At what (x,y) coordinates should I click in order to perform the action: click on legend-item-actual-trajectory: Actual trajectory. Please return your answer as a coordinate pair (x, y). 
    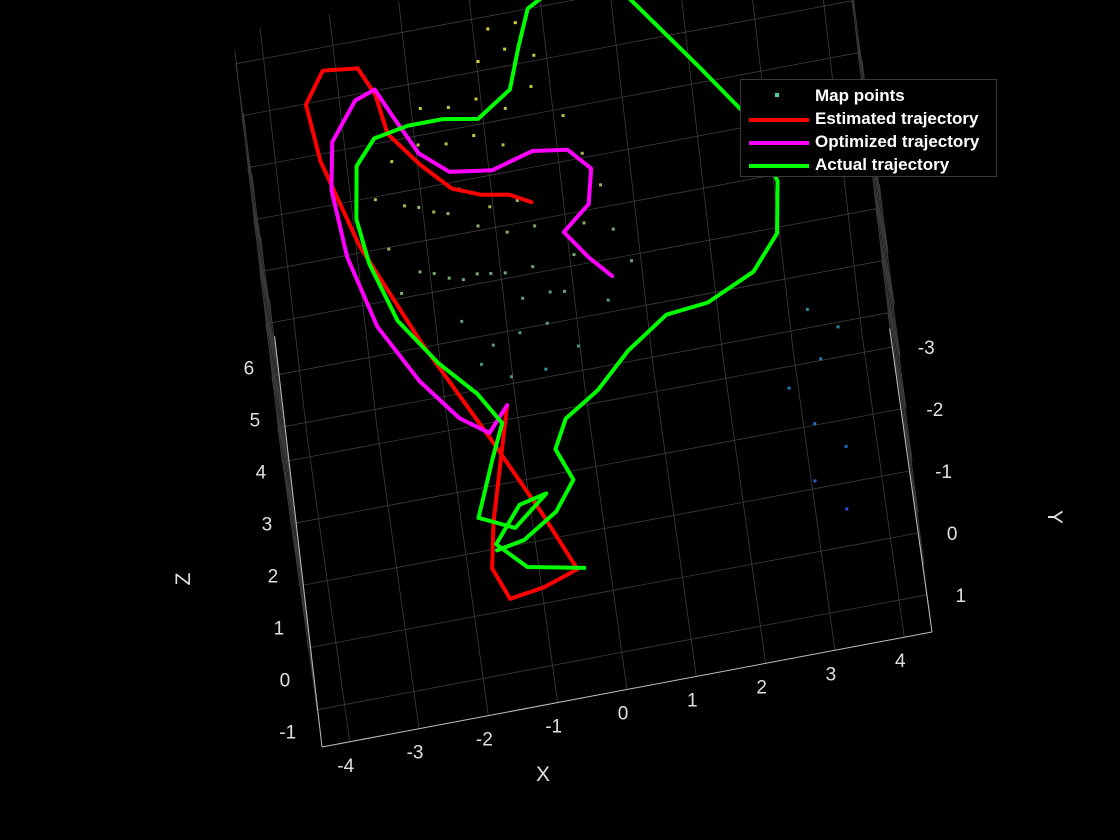
    Looking at the image, I should click on (868, 164).